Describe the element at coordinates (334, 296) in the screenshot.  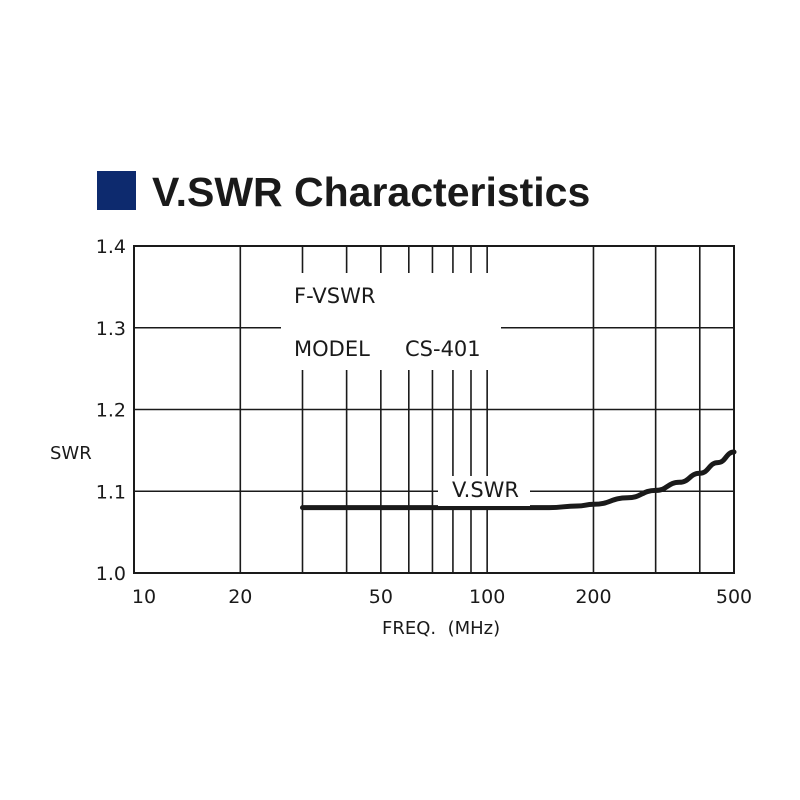
I see `annotation-f-vswr: F-VSWR` at that location.